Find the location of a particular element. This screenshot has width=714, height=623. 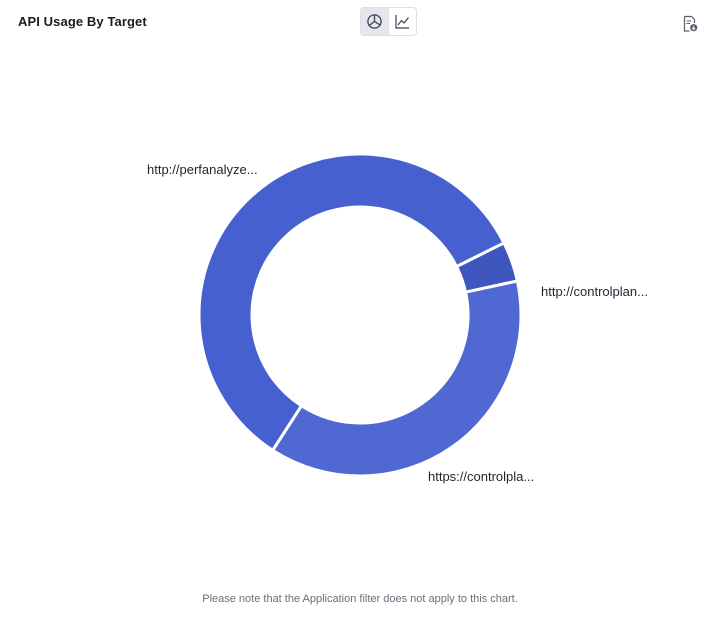

line-chart-icon is located at coordinates (402, 22).